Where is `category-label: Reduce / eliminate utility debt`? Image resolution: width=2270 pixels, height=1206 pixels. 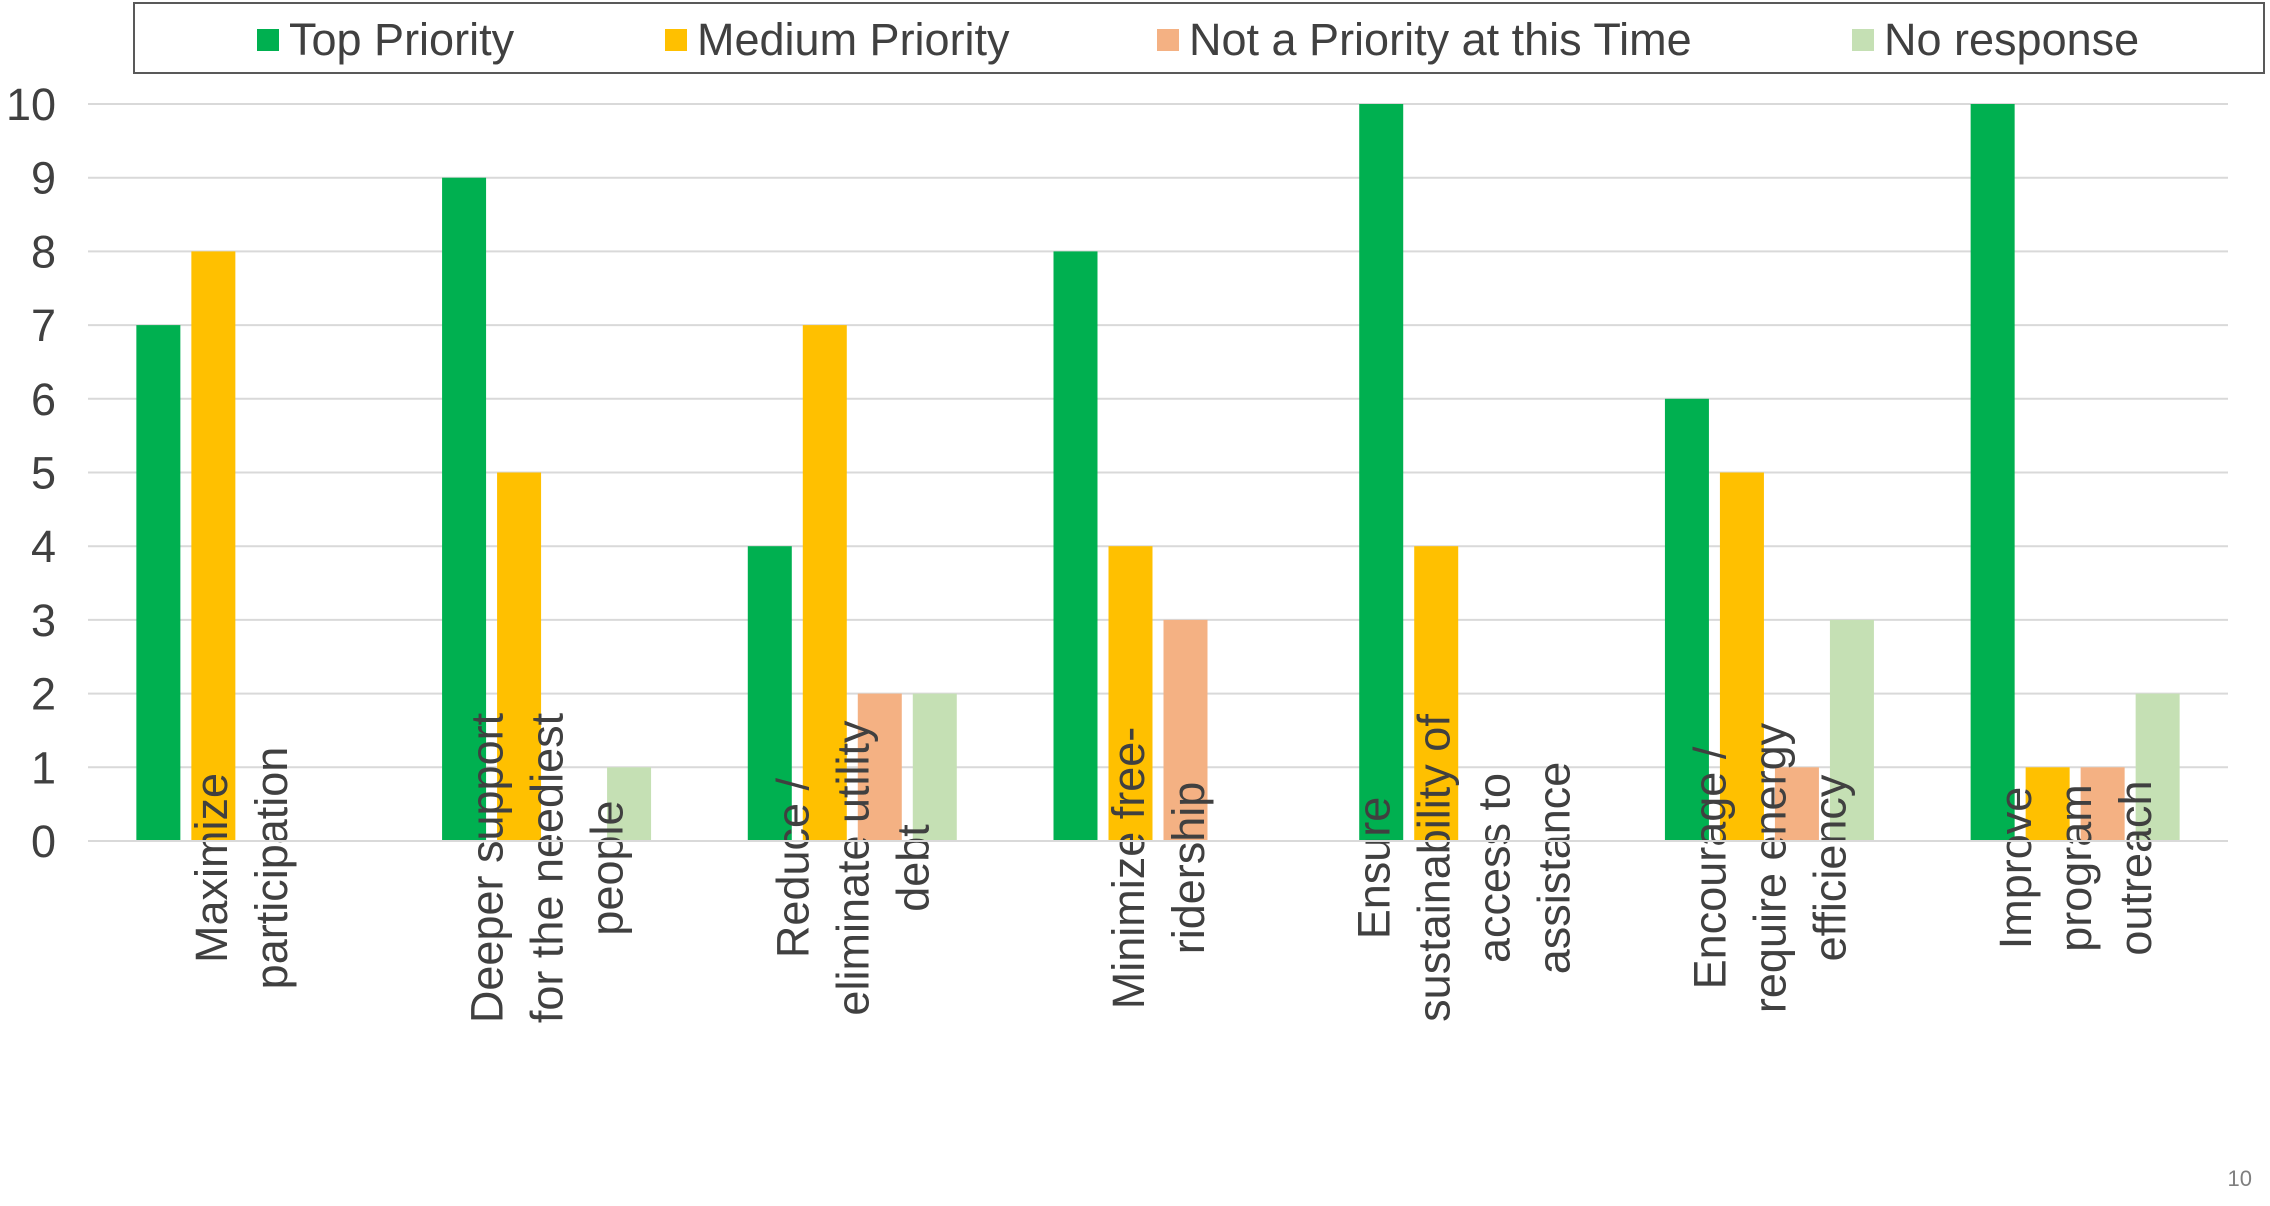 category-label: Reduce / eliminate utility debt is located at coordinates (852, 868).